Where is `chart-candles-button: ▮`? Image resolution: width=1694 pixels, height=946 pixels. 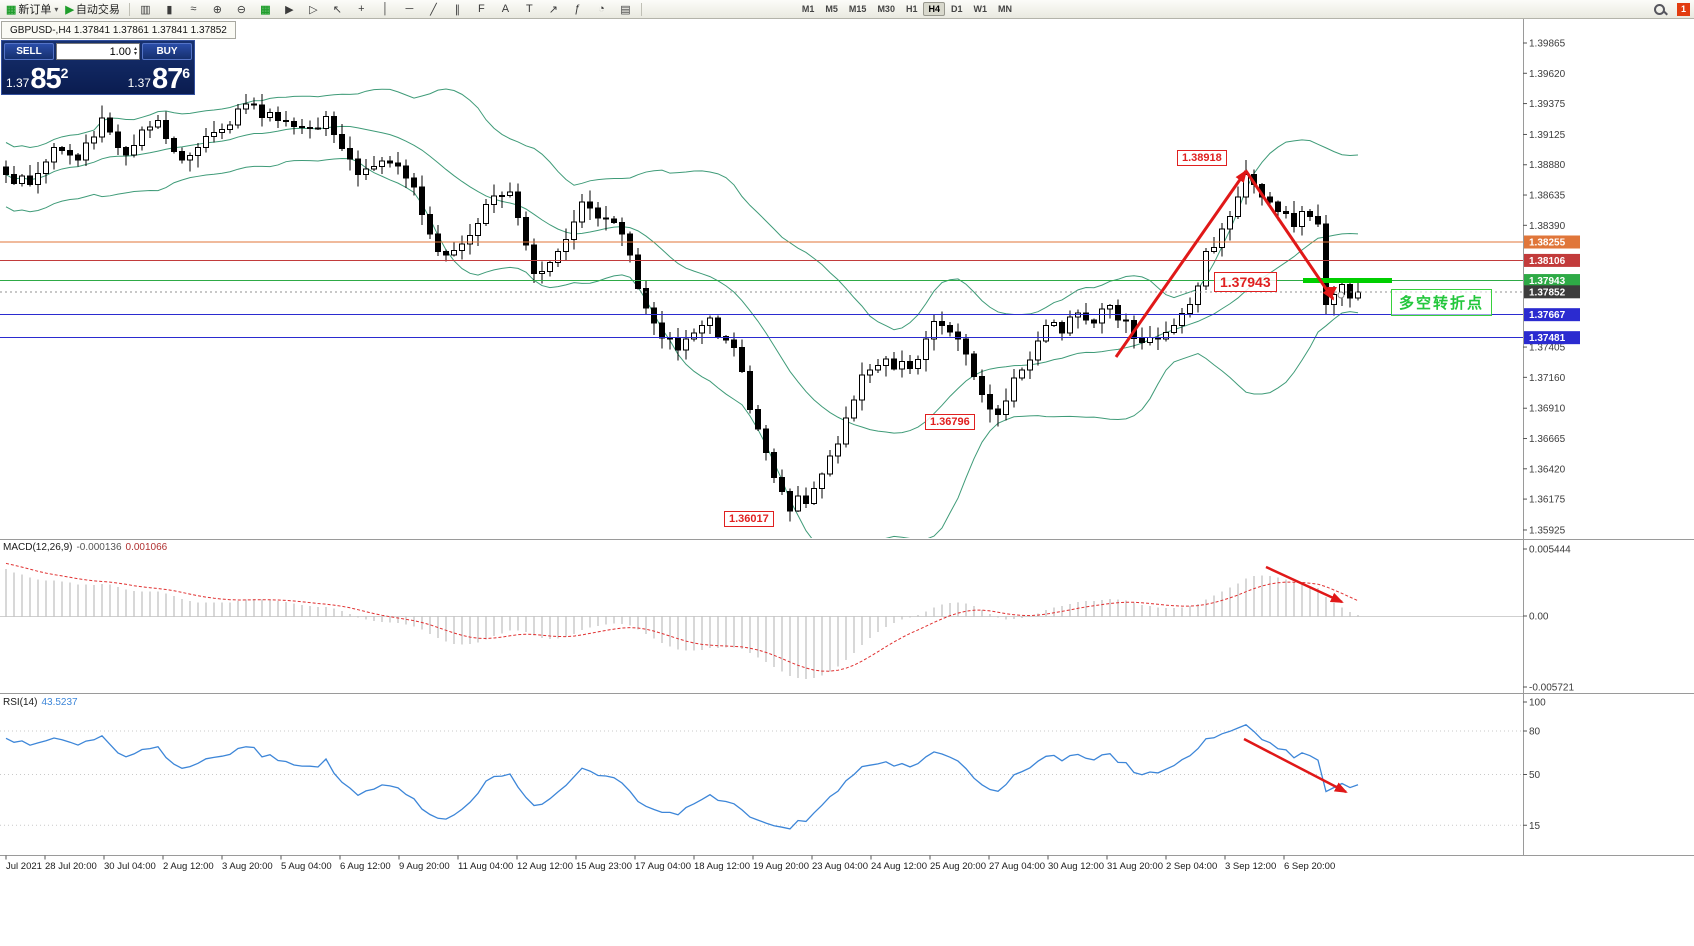 chart-candles-button: ▮ is located at coordinates (169, 9).